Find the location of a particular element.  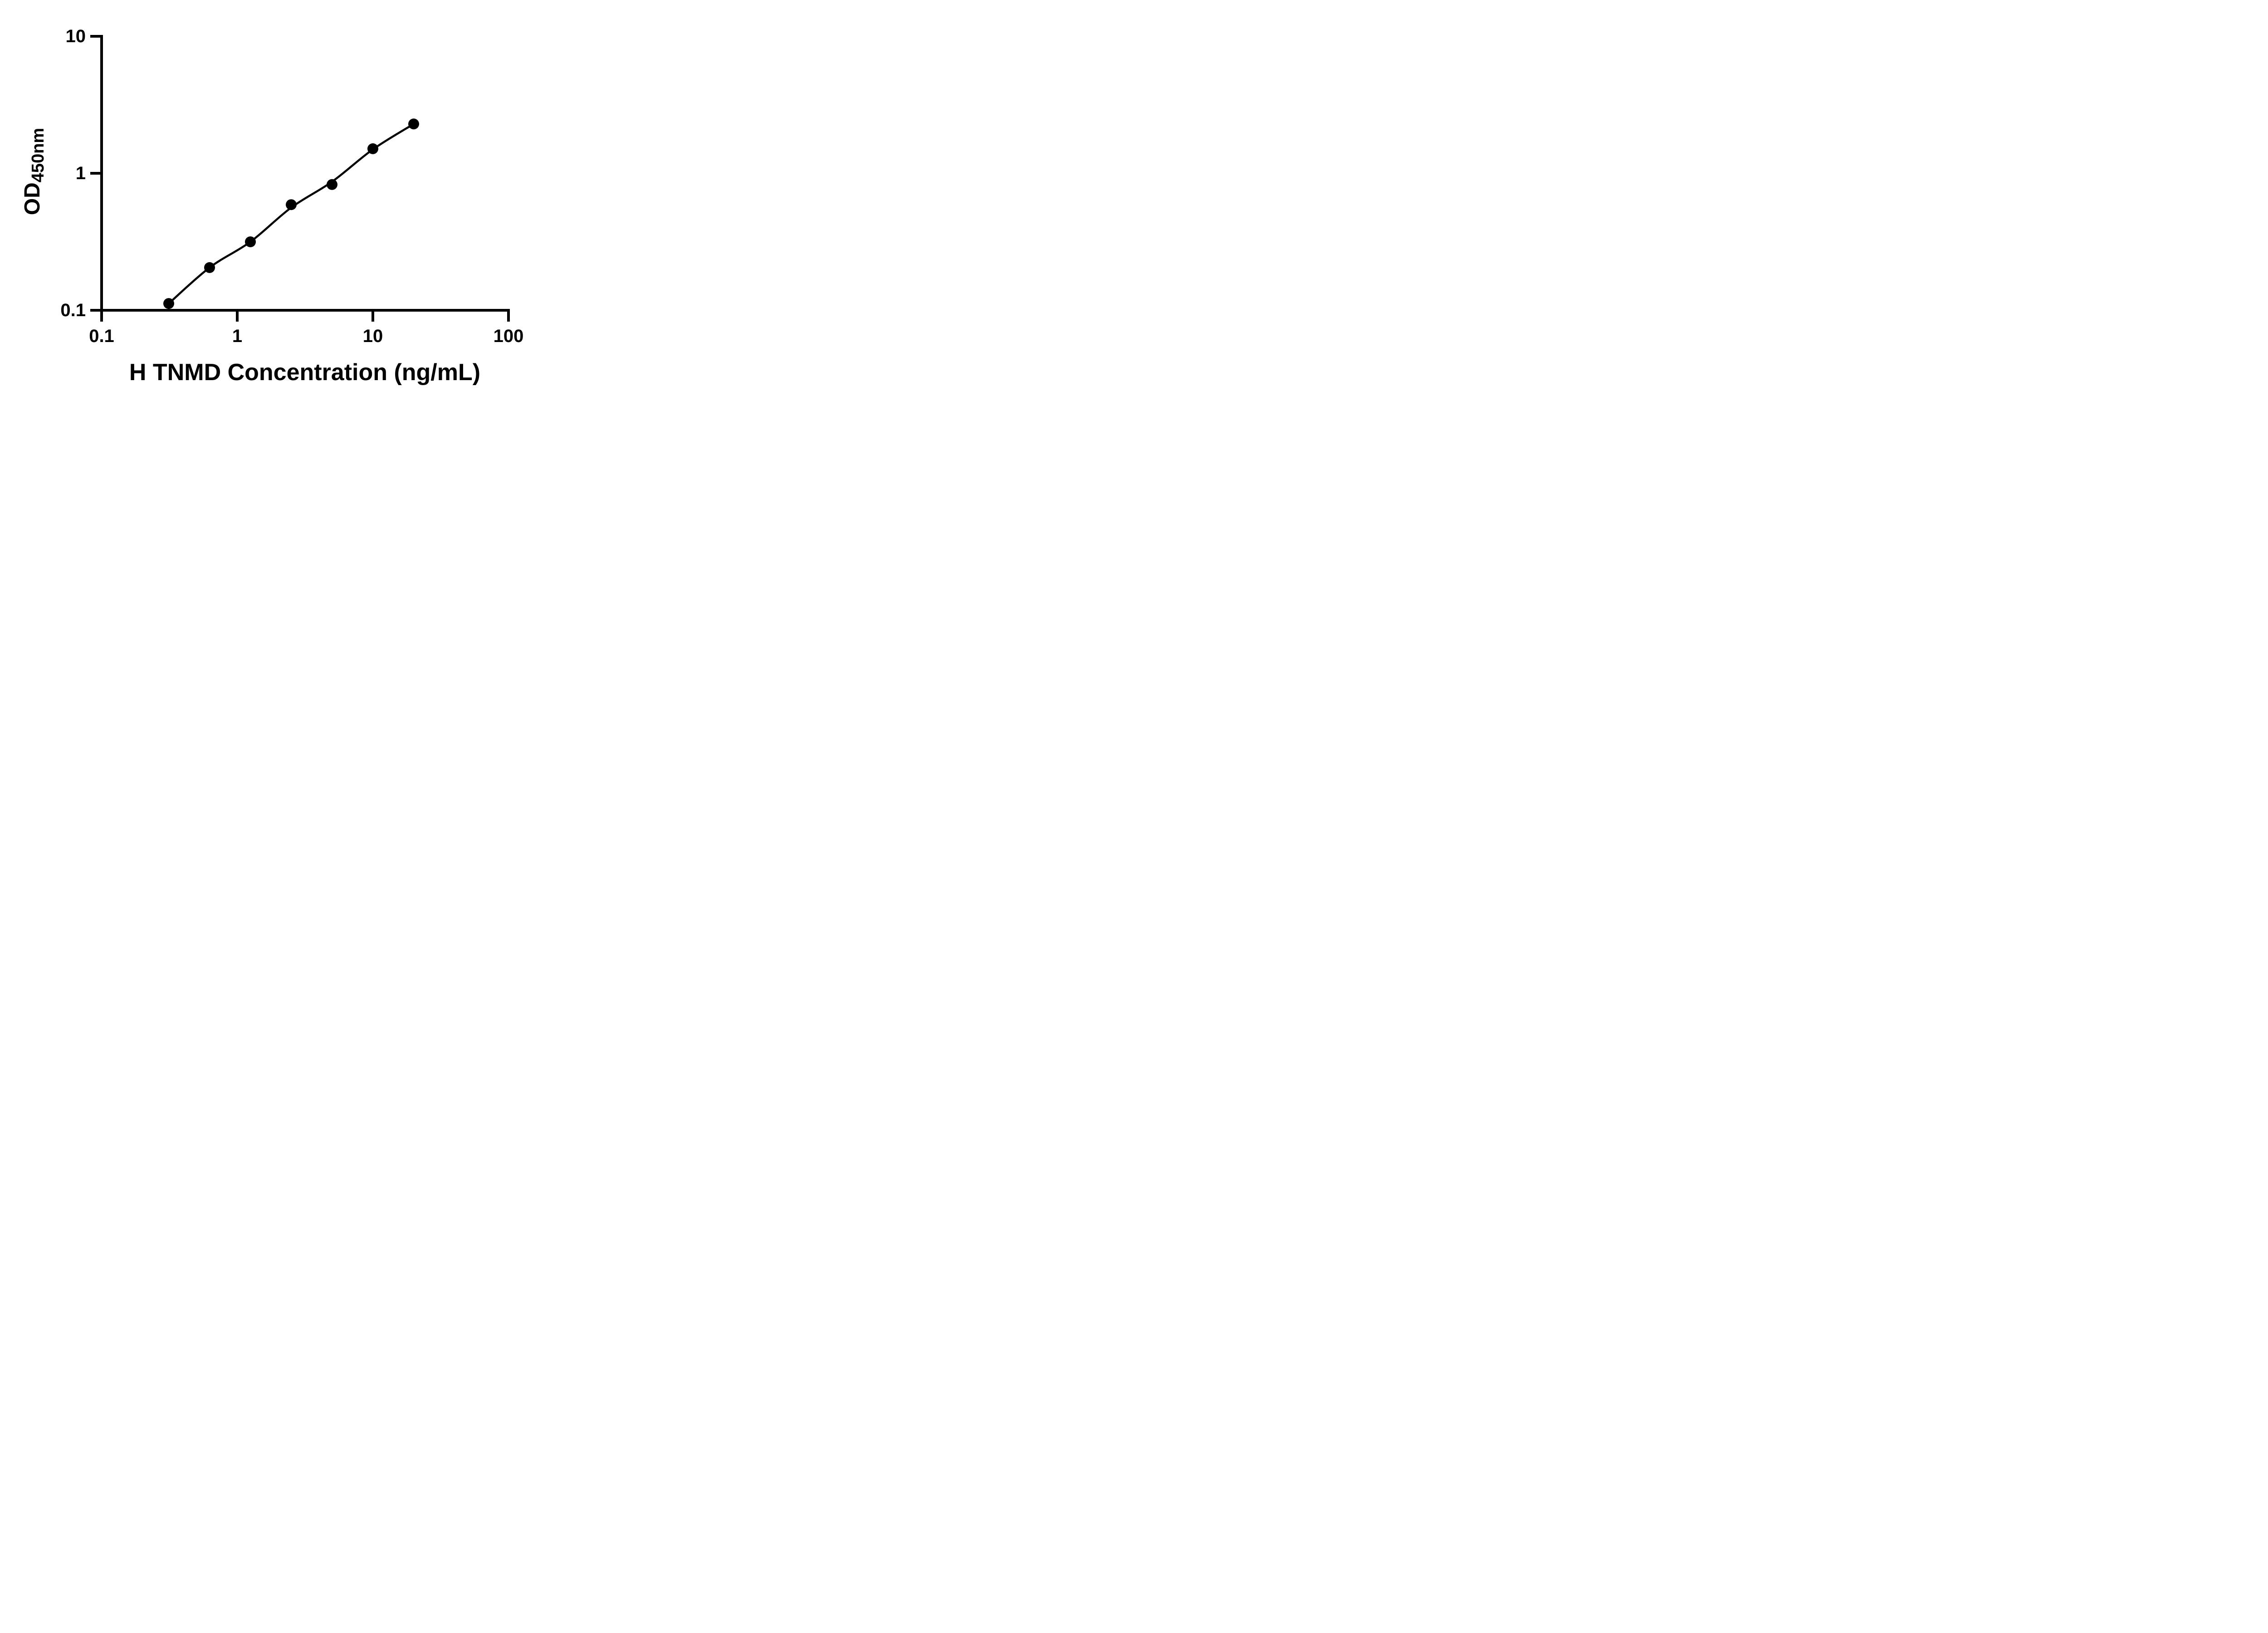

y-axis-title: OD450nm is located at coordinates (34, 171).